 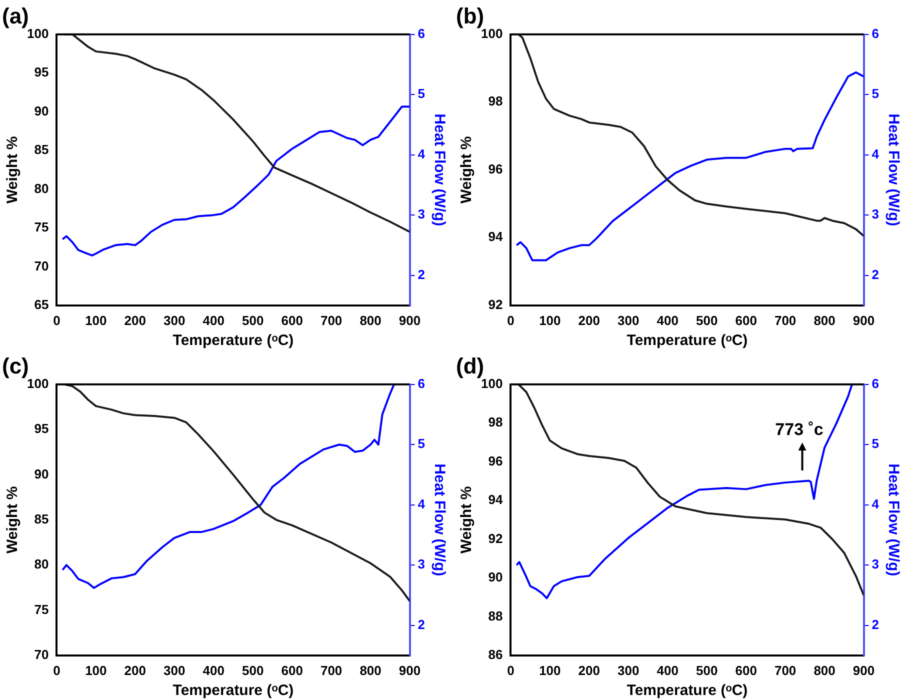 I want to click on annotation: 773 ˚c, so click(x=799, y=430).